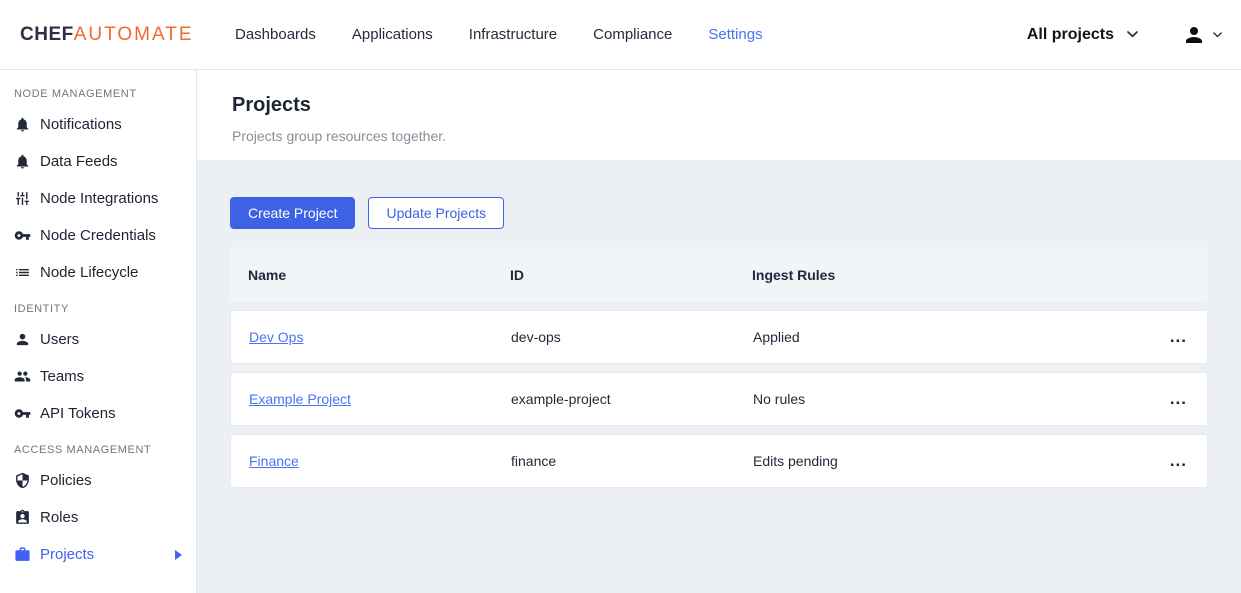 Image resolution: width=1241 pixels, height=593 pixels. I want to click on sidebar-item-node-credentials: Node Credentials, so click(98, 235).